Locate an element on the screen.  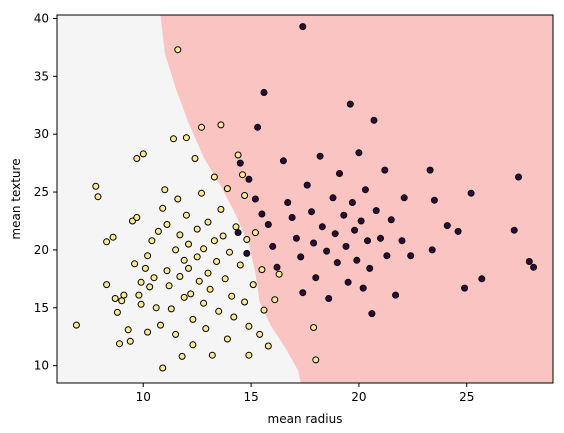
x-axis-label: mean radius is located at coordinates (305, 419).